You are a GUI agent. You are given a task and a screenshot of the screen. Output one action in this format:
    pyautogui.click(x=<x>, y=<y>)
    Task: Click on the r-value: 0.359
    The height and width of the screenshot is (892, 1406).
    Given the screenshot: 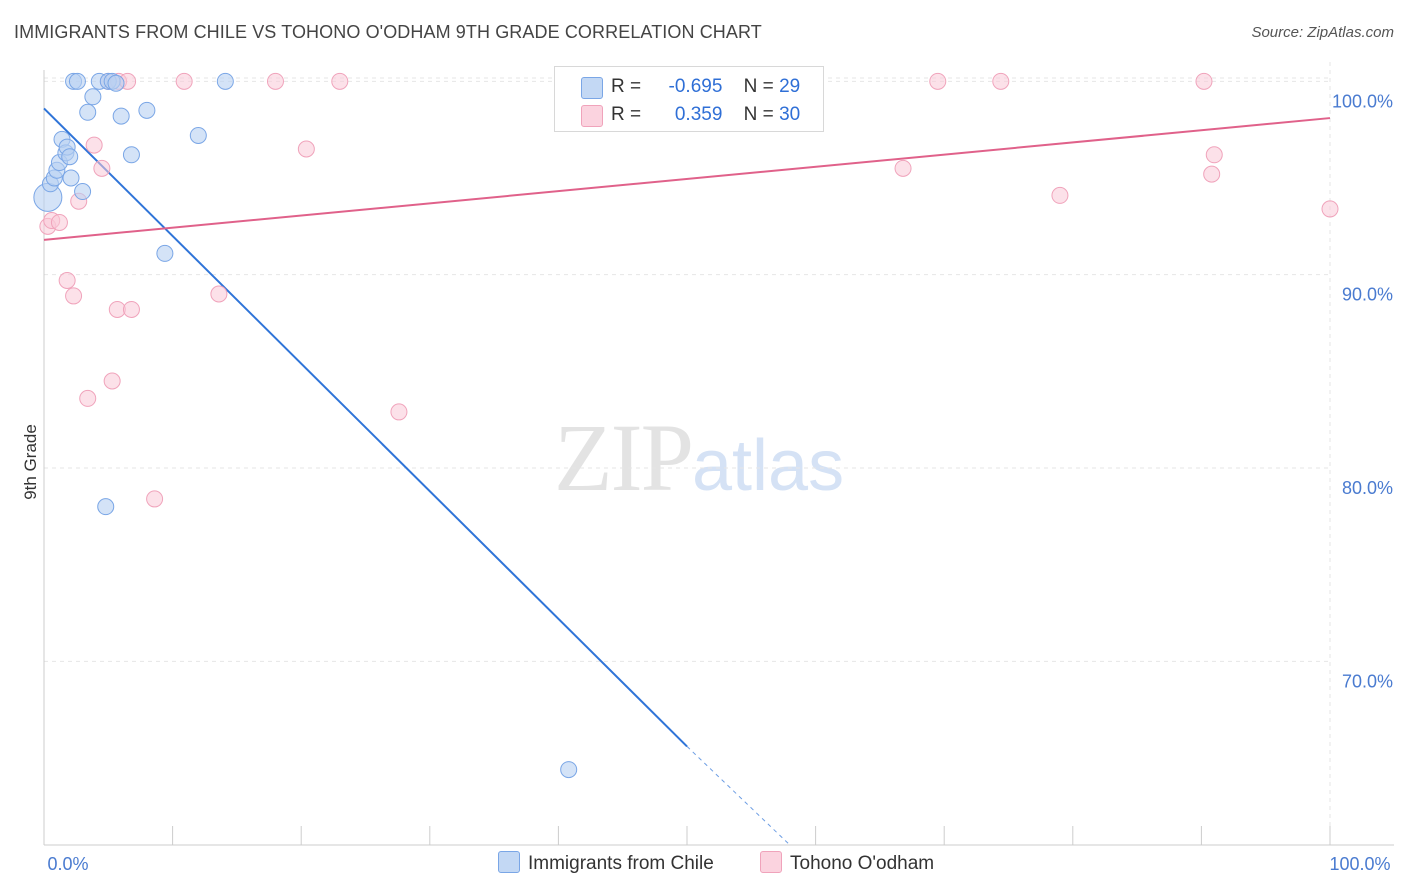 What is the action you would take?
    pyautogui.click(x=698, y=114)
    